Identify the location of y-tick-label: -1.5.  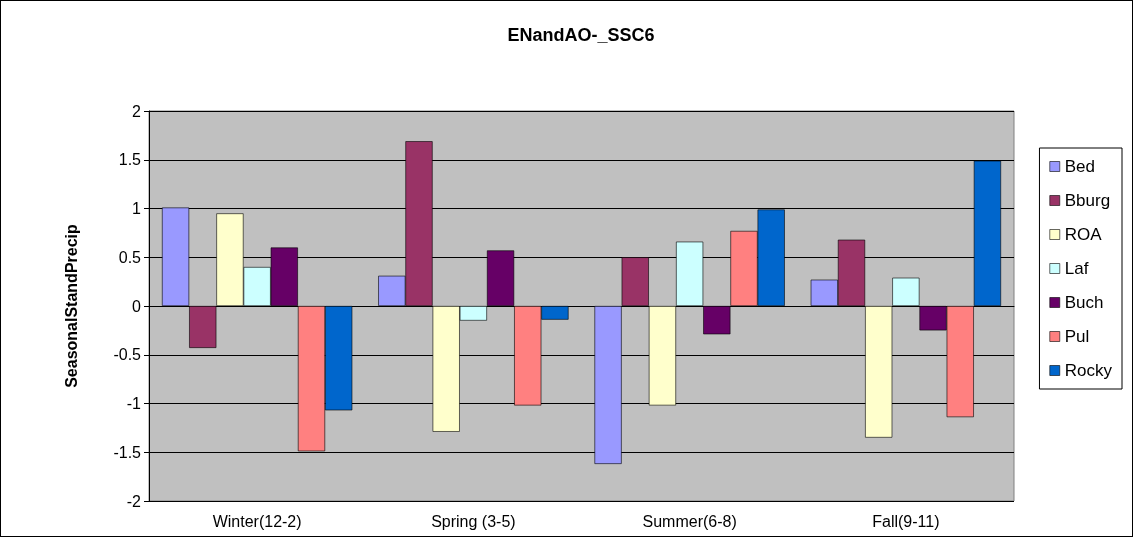
(127, 452).